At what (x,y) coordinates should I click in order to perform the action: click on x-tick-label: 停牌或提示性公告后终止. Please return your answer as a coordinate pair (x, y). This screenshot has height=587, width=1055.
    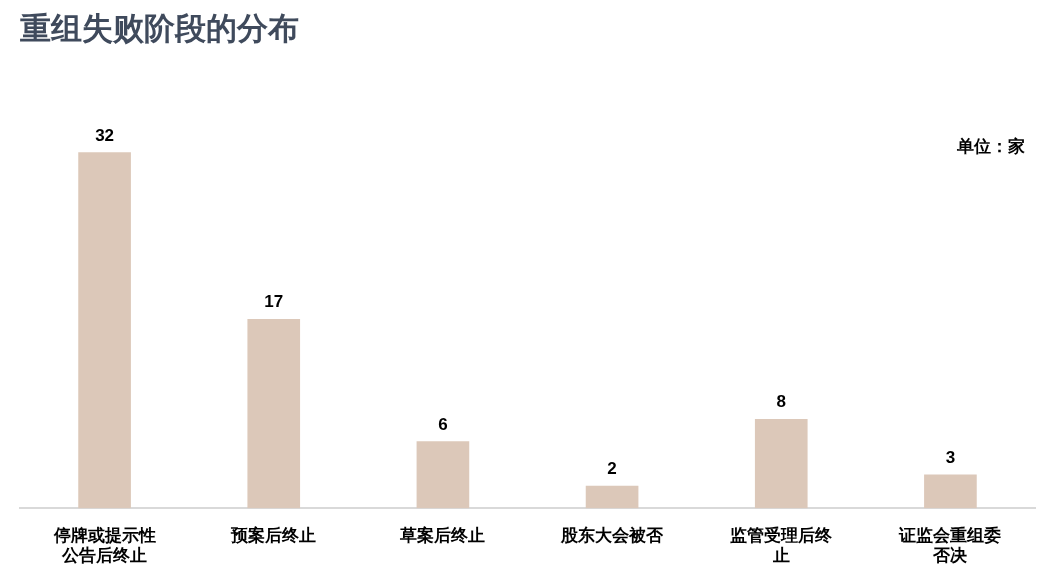
    Looking at the image, I should click on (104, 546).